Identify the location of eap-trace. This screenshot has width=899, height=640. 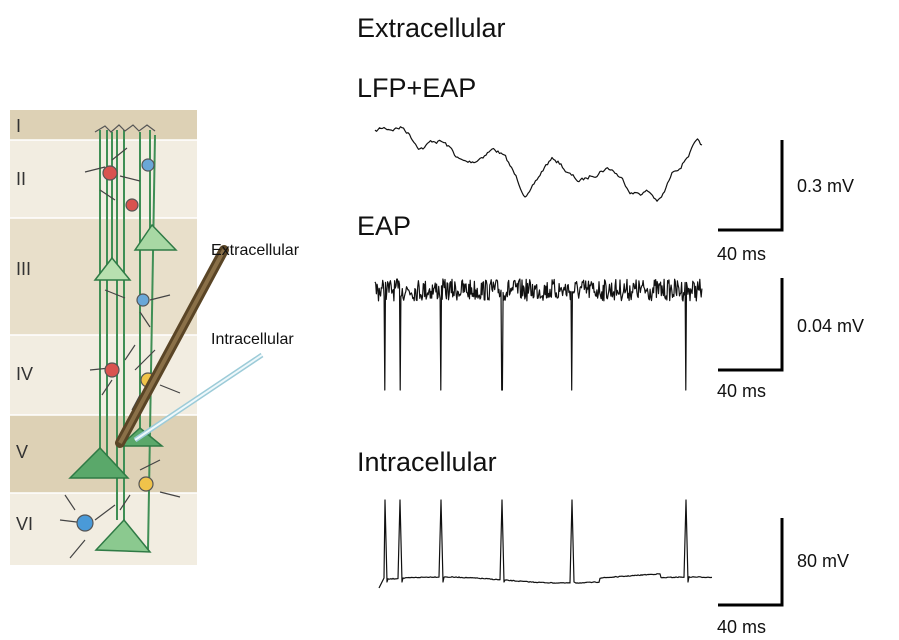
(538, 334).